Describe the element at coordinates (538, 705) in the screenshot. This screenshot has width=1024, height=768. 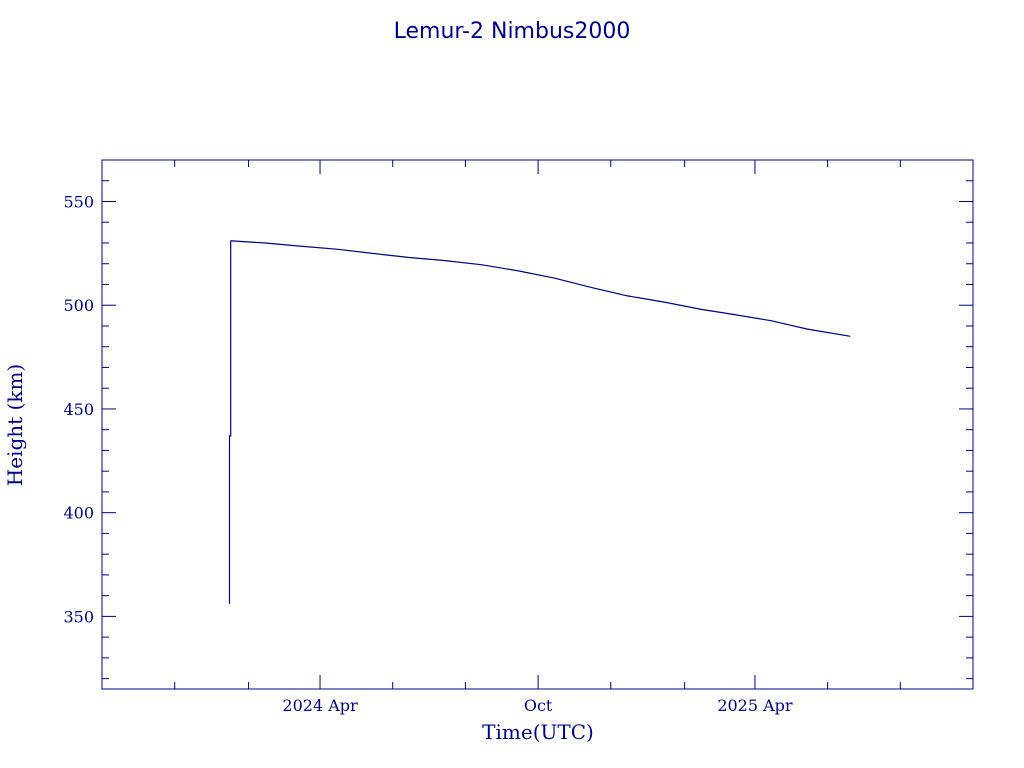
I see `x-tick-label: Oct` at that location.